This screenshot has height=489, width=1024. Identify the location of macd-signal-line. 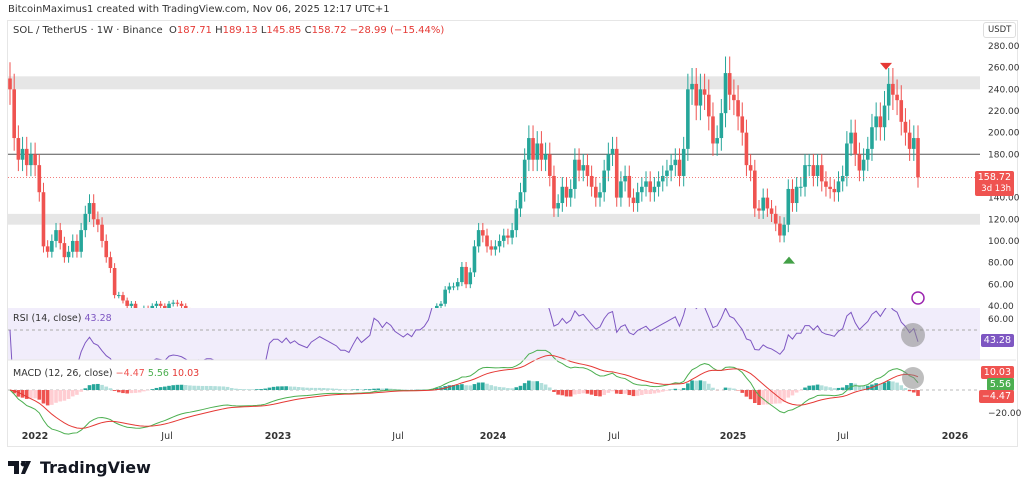
(464, 391).